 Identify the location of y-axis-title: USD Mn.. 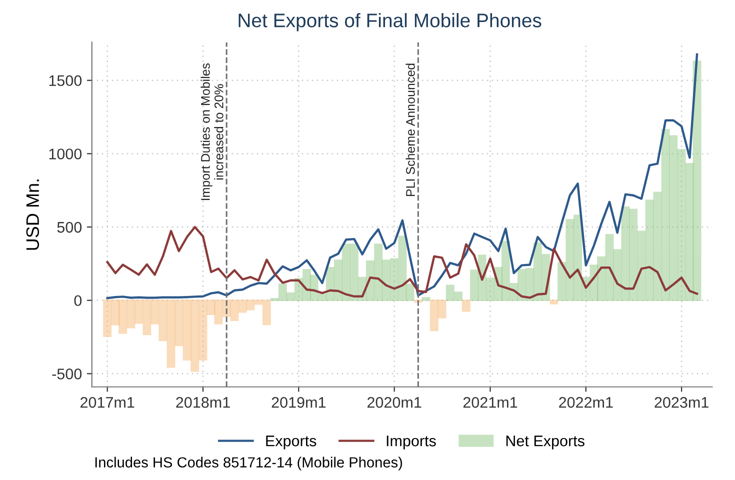
(33, 215).